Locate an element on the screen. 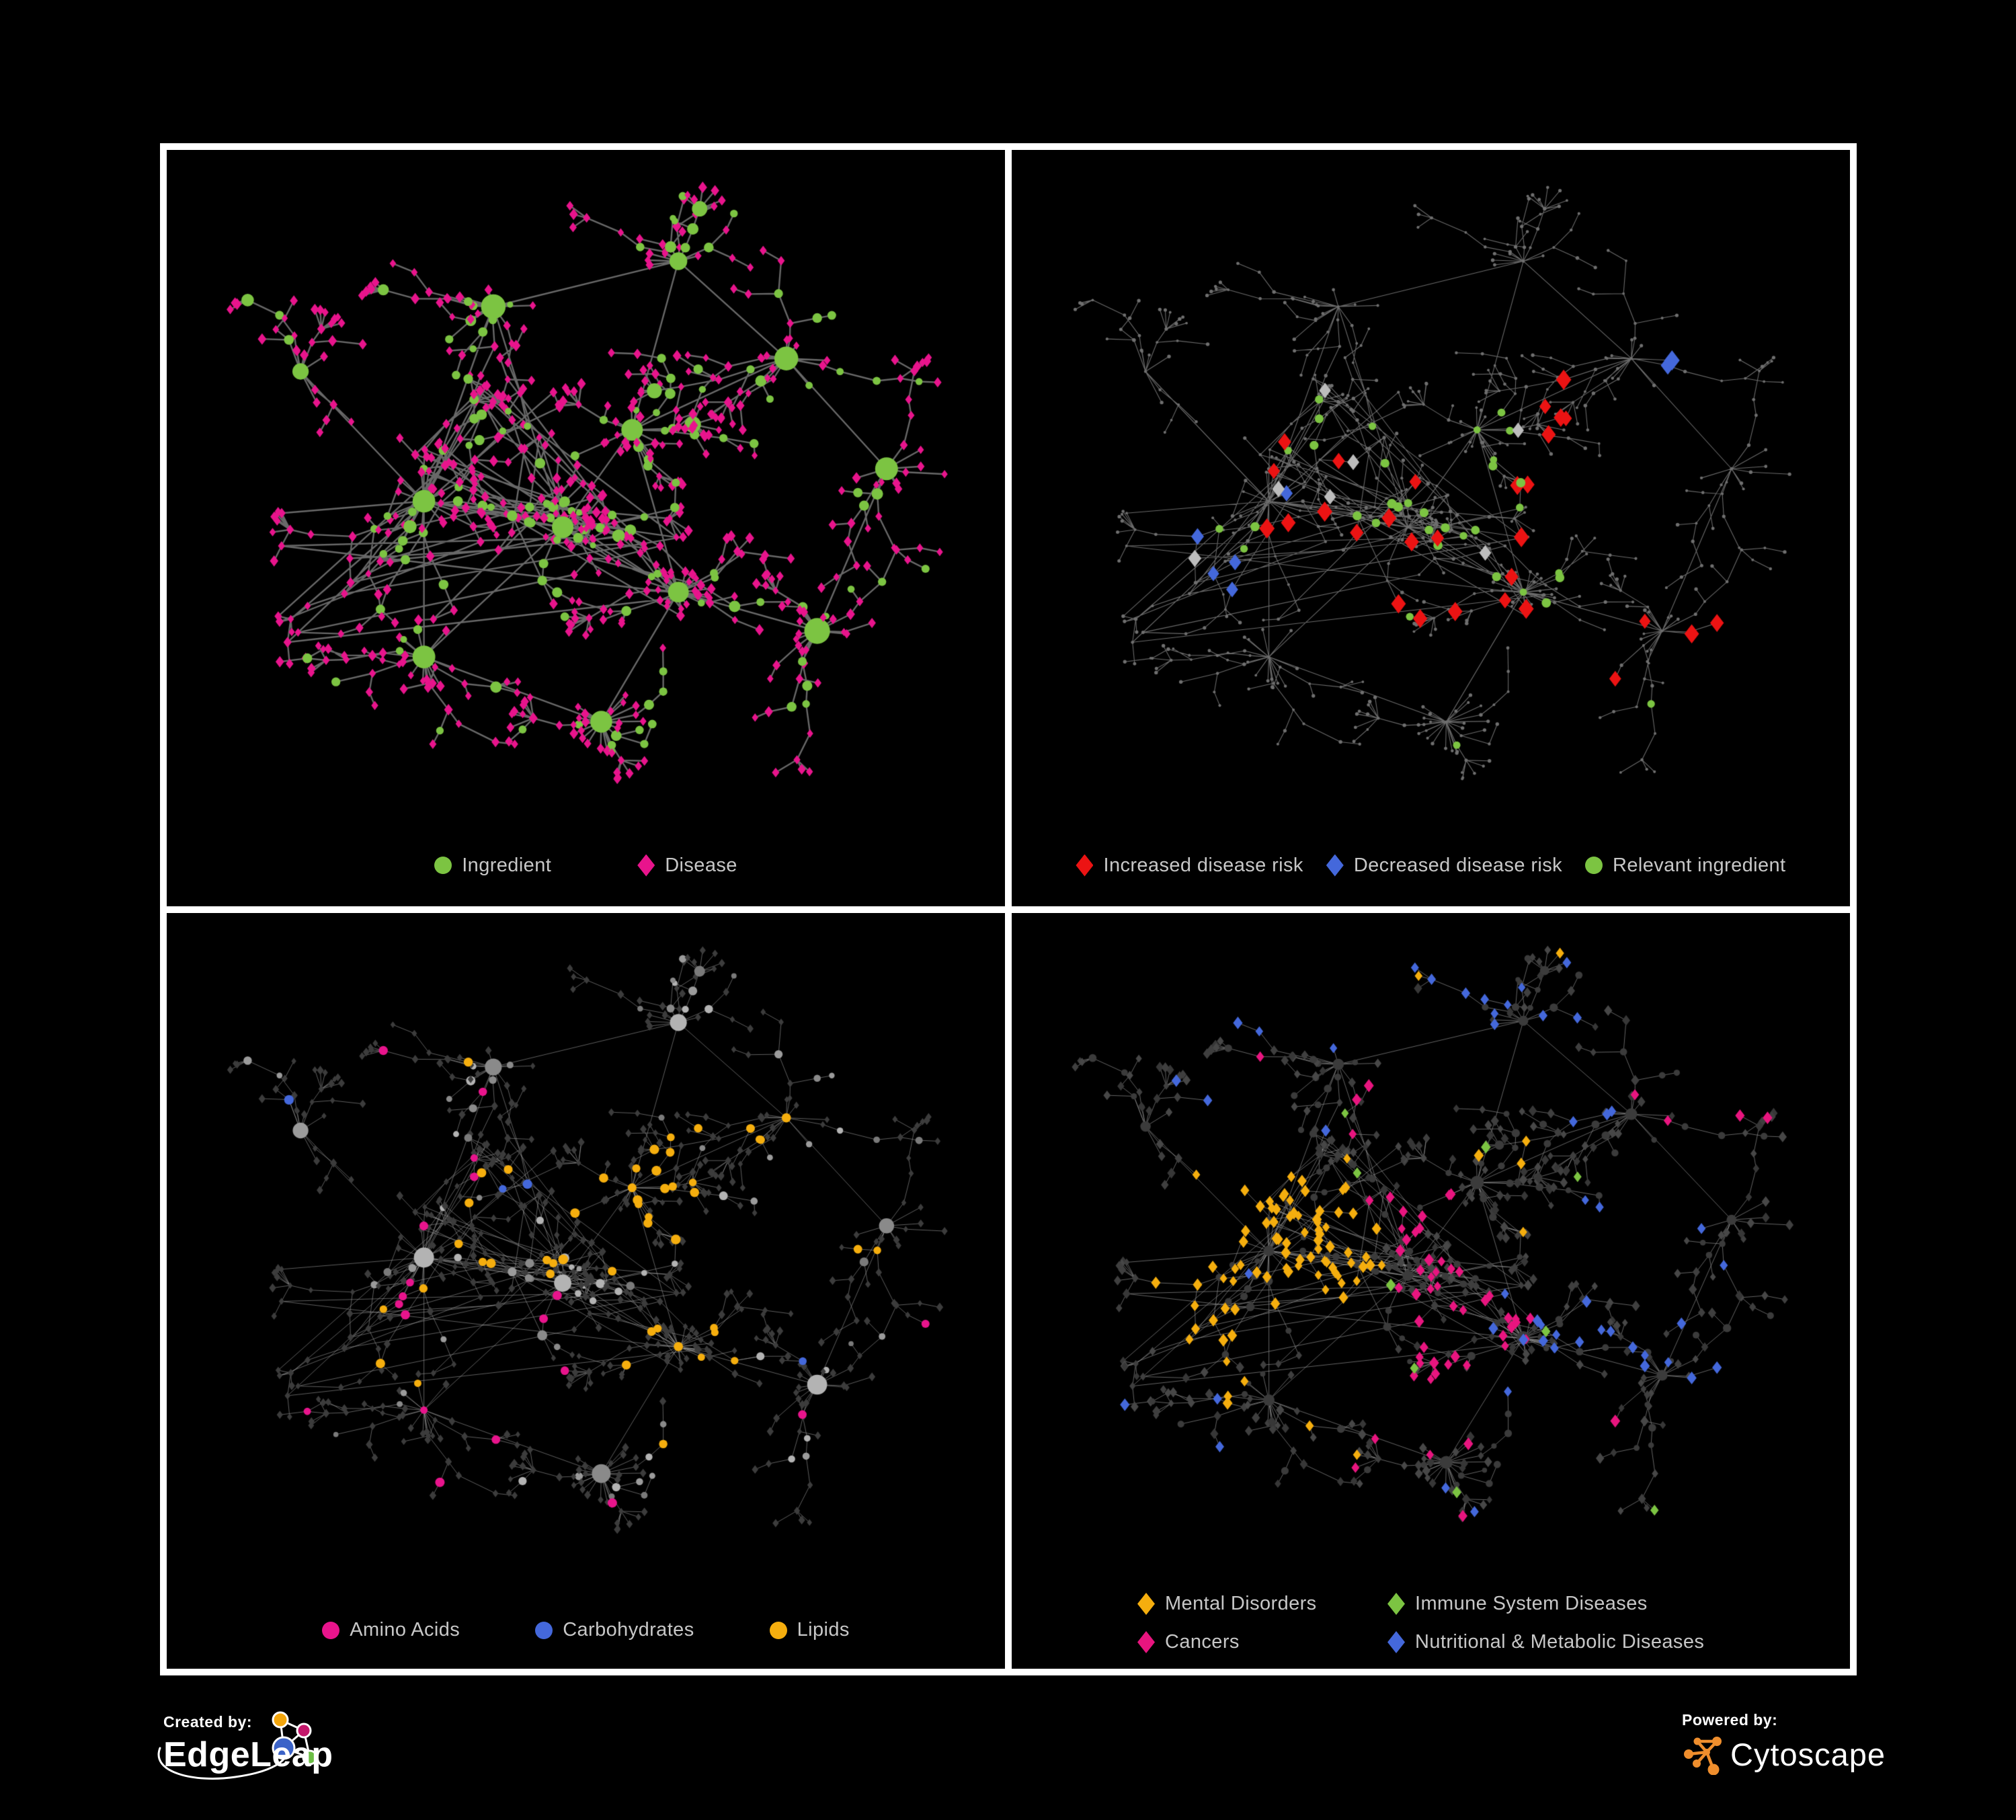  cancers-marker-icon is located at coordinates (1146, 1642).